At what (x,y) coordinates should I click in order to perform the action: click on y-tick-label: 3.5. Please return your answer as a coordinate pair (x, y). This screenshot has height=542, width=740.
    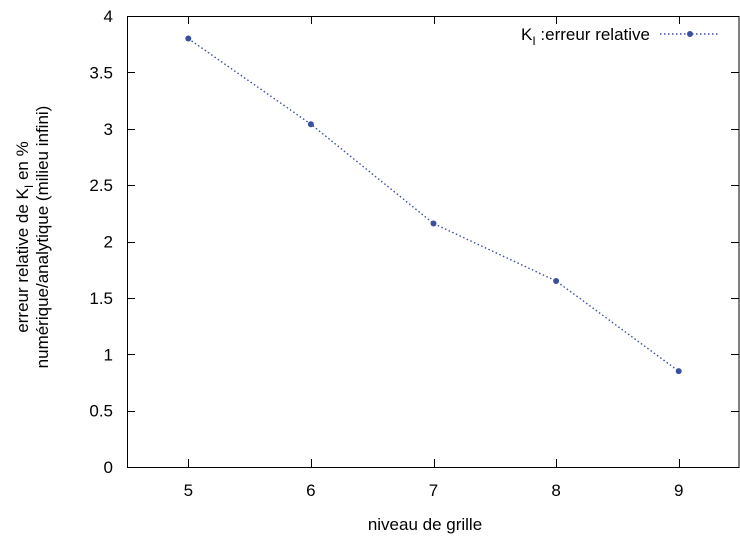
    Looking at the image, I should click on (101, 72).